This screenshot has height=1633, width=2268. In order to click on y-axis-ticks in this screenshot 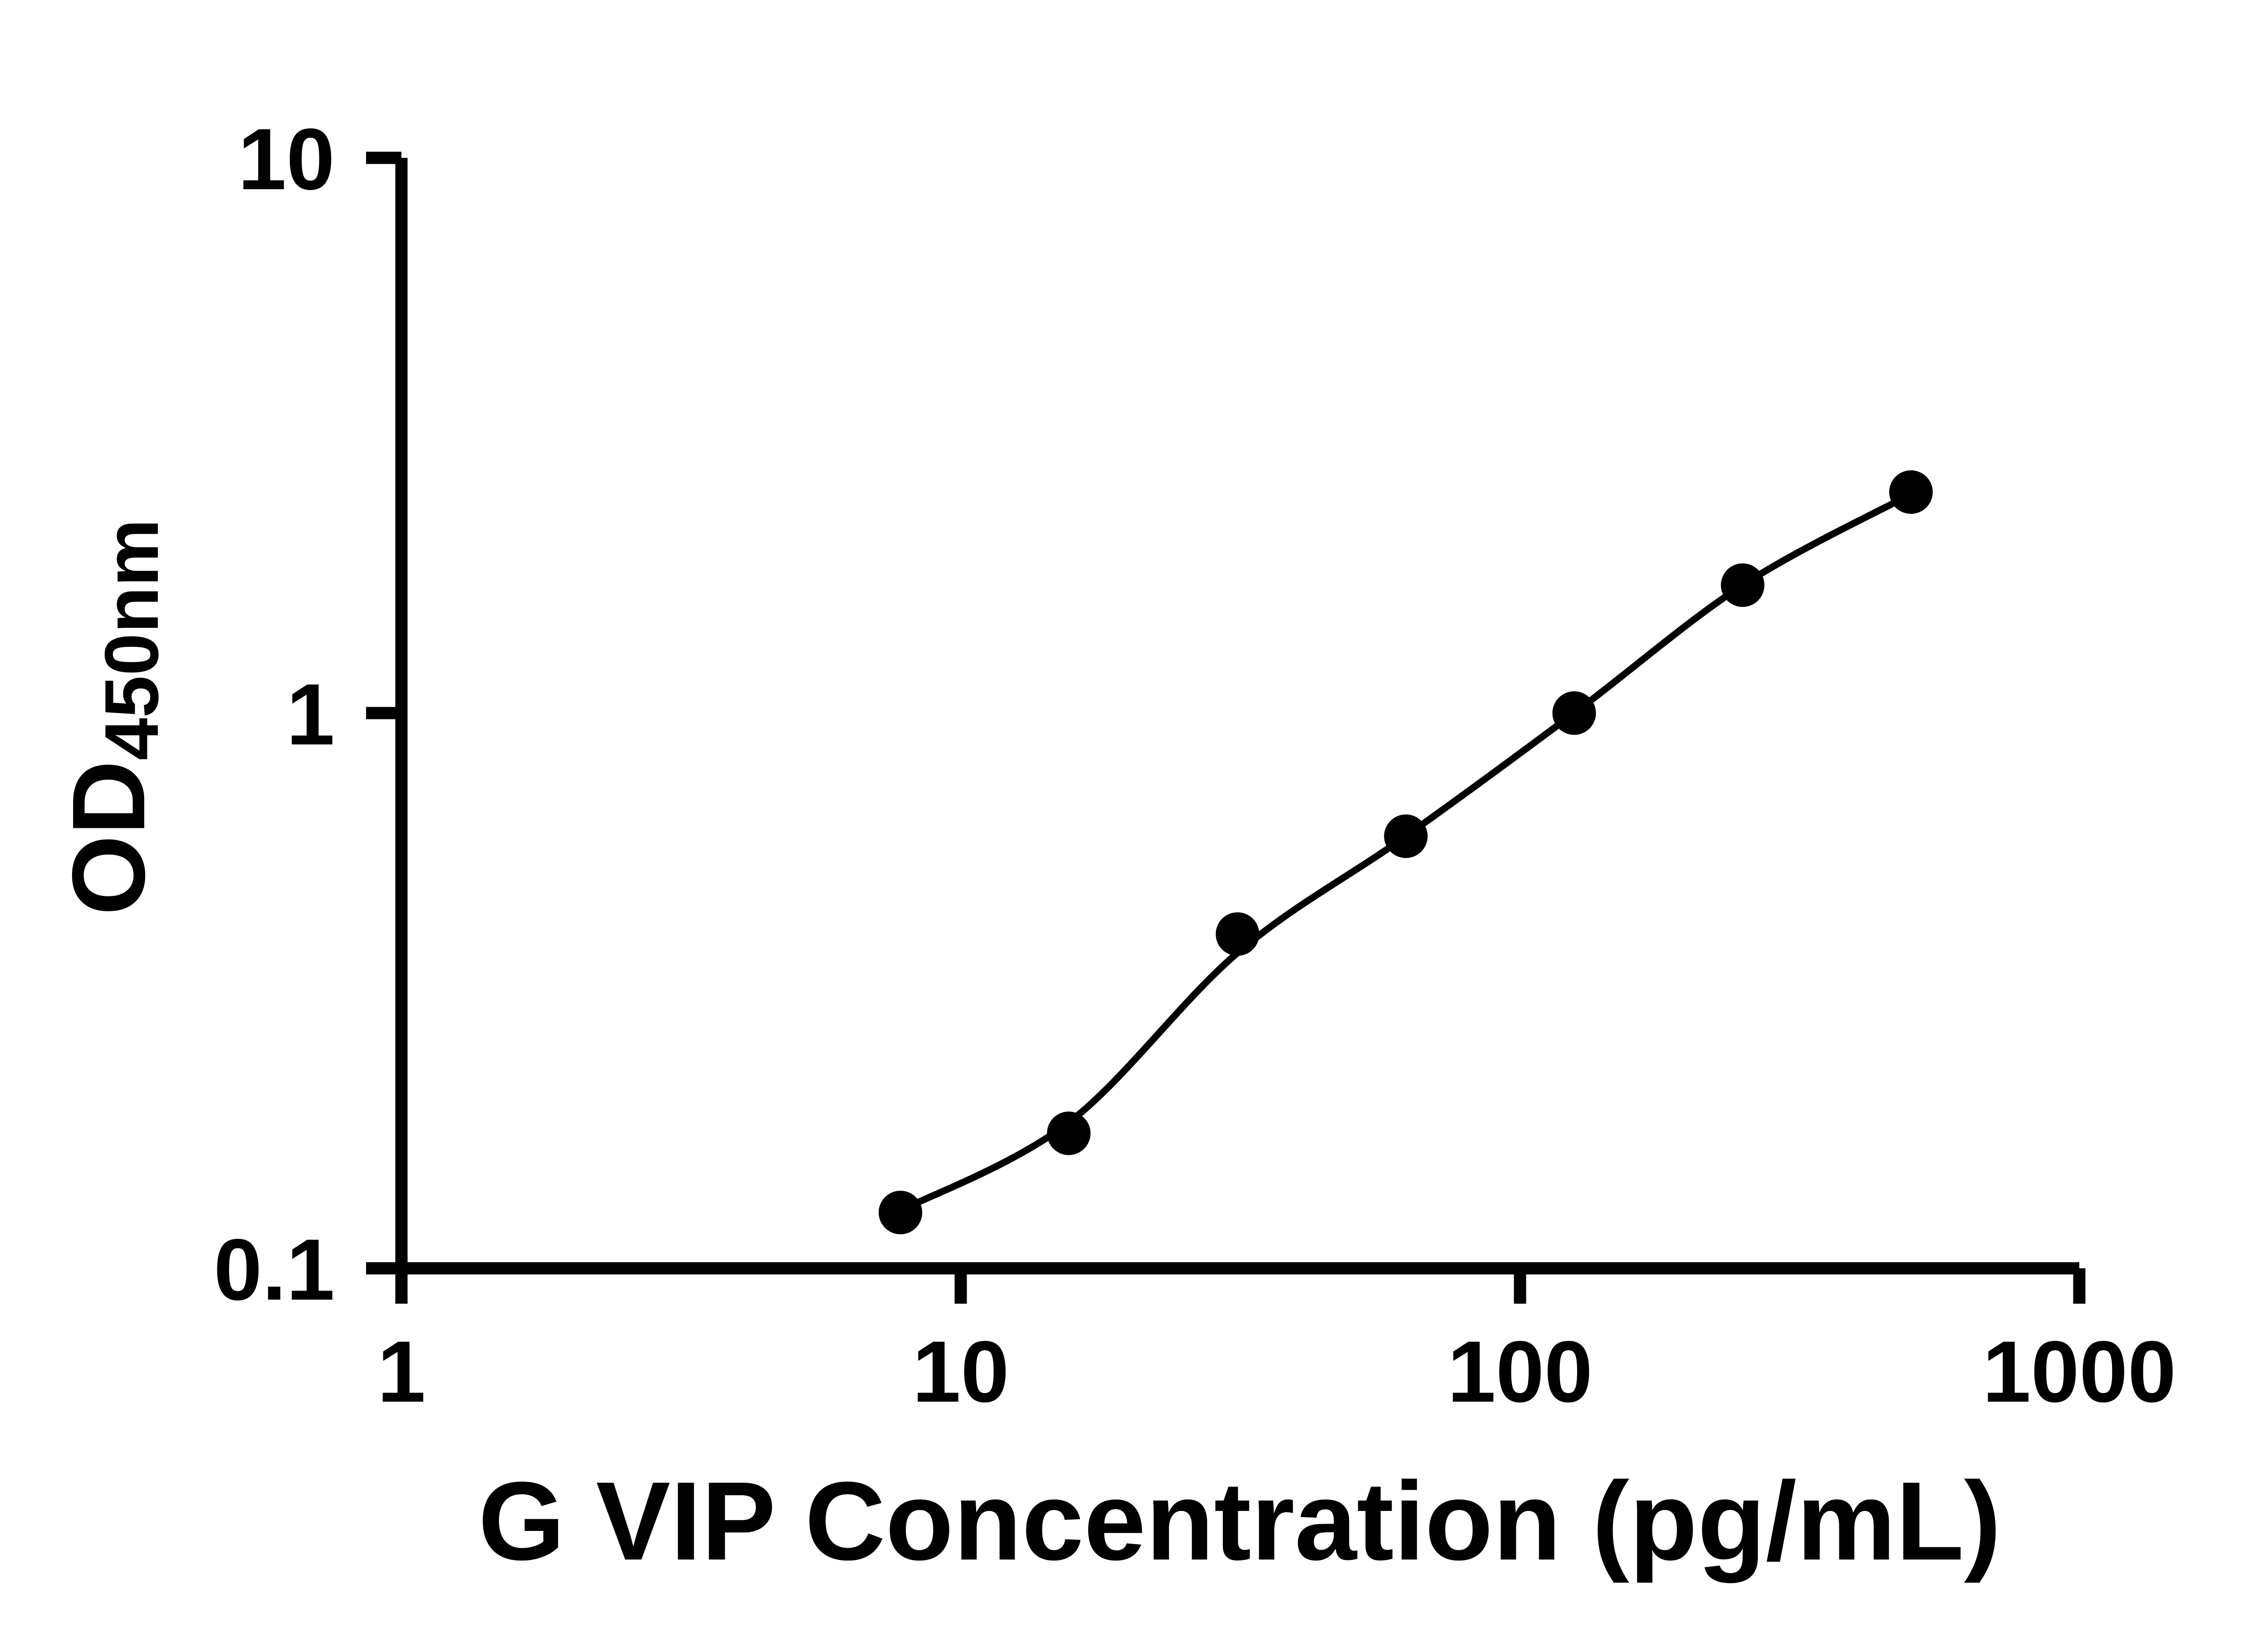, I will do `click(384, 713)`.